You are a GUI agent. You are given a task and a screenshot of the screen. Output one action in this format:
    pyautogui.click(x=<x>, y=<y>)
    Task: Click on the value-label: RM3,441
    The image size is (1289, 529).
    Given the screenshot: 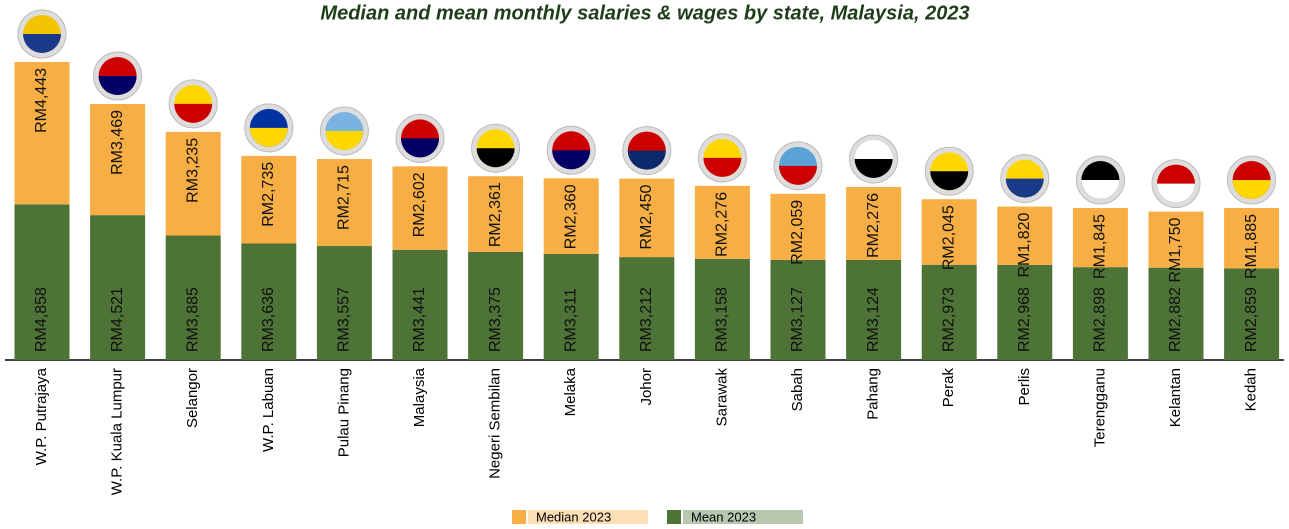 What is the action you would take?
    pyautogui.click(x=419, y=319)
    